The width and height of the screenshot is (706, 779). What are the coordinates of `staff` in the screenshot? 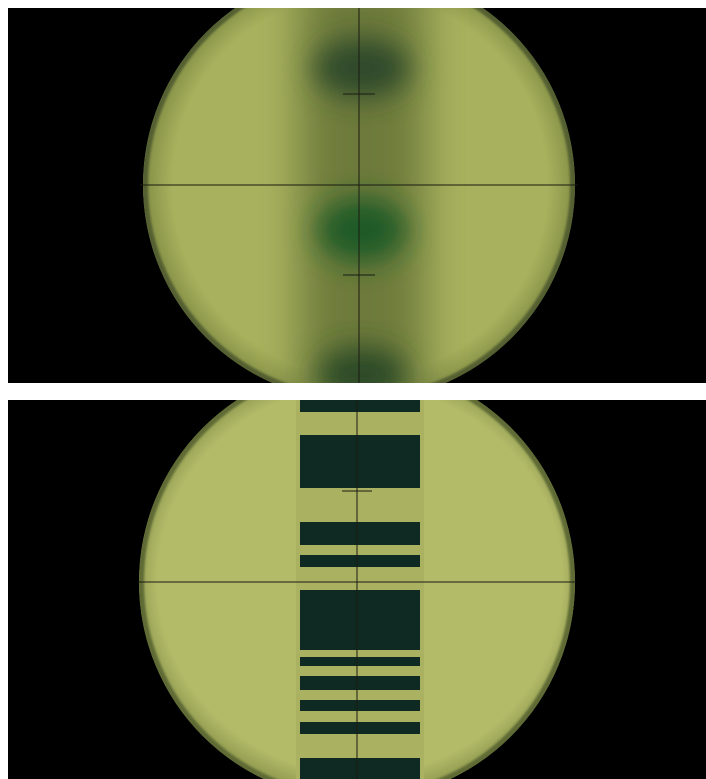 It's located at (360, 589).